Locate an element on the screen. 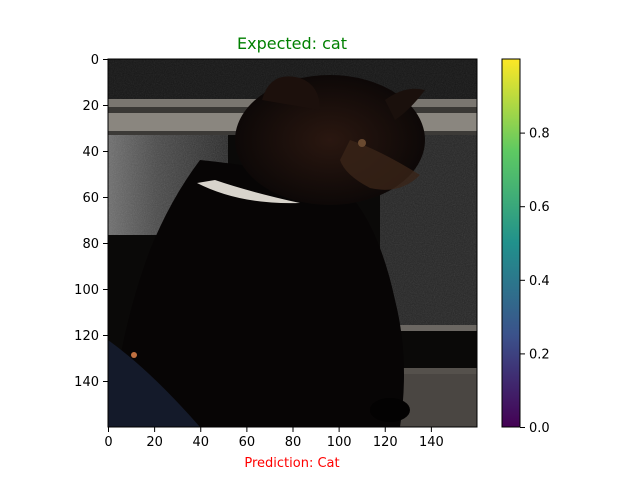  colorbar-tick-label: 0.6 is located at coordinates (539, 207).